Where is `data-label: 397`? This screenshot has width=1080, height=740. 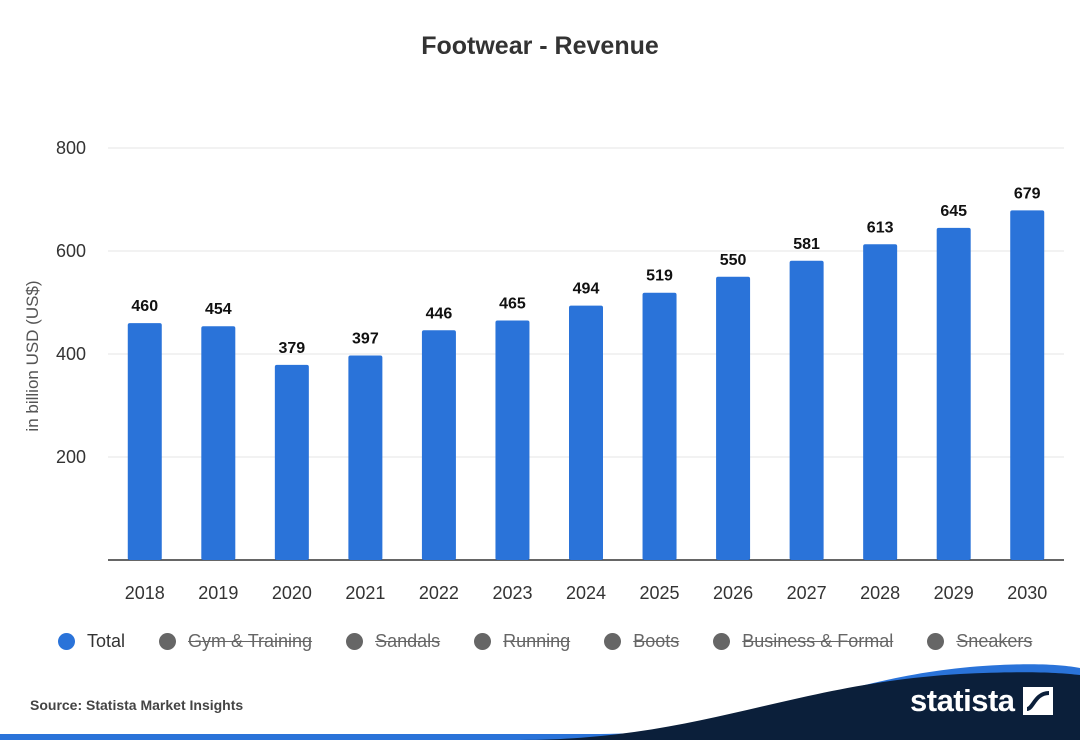 data-label: 397 is located at coordinates (365, 339).